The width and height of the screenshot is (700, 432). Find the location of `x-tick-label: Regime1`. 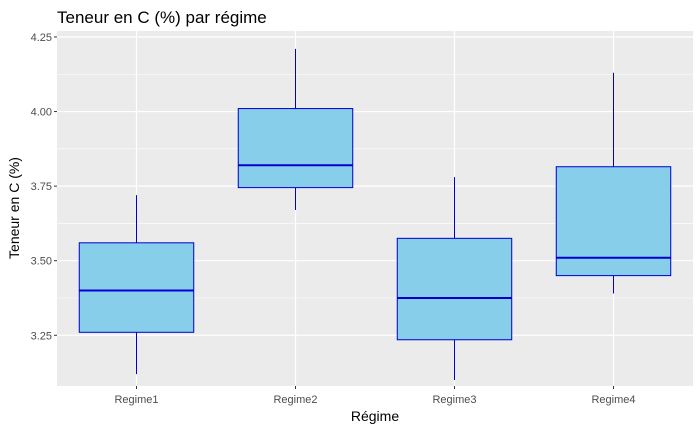

x-tick-label: Regime1 is located at coordinates (136, 400).